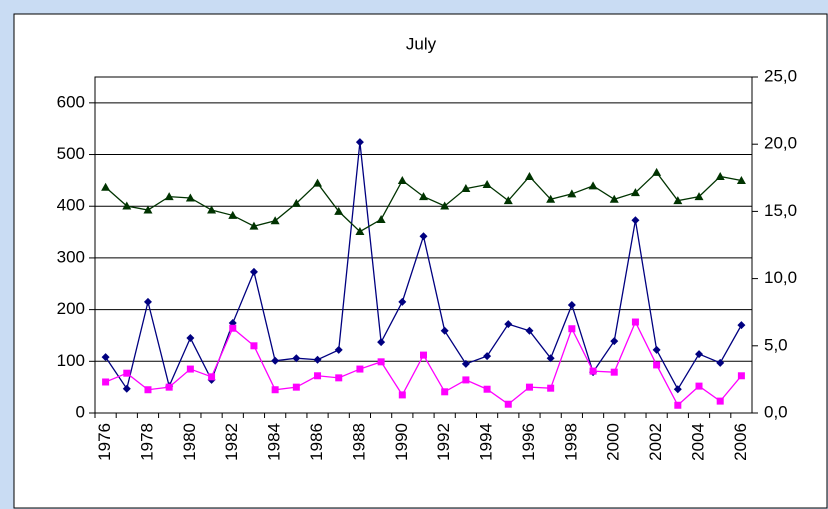 The image size is (828, 509). What do you see at coordinates (189, 442) in the screenshot?
I see `x-tick-label: 1980` at bounding box center [189, 442].